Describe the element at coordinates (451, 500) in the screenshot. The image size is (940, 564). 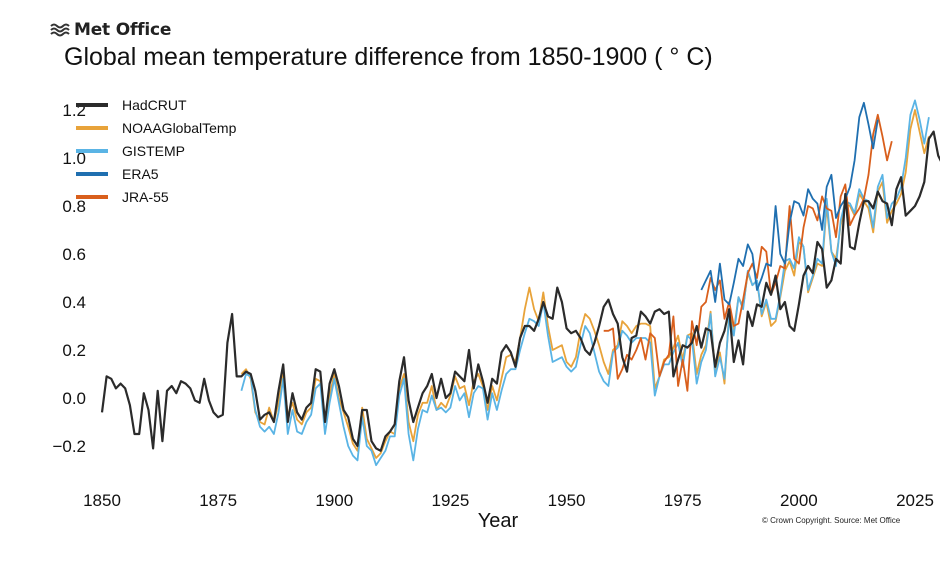
I see `x-tick-label: 1925` at that location.